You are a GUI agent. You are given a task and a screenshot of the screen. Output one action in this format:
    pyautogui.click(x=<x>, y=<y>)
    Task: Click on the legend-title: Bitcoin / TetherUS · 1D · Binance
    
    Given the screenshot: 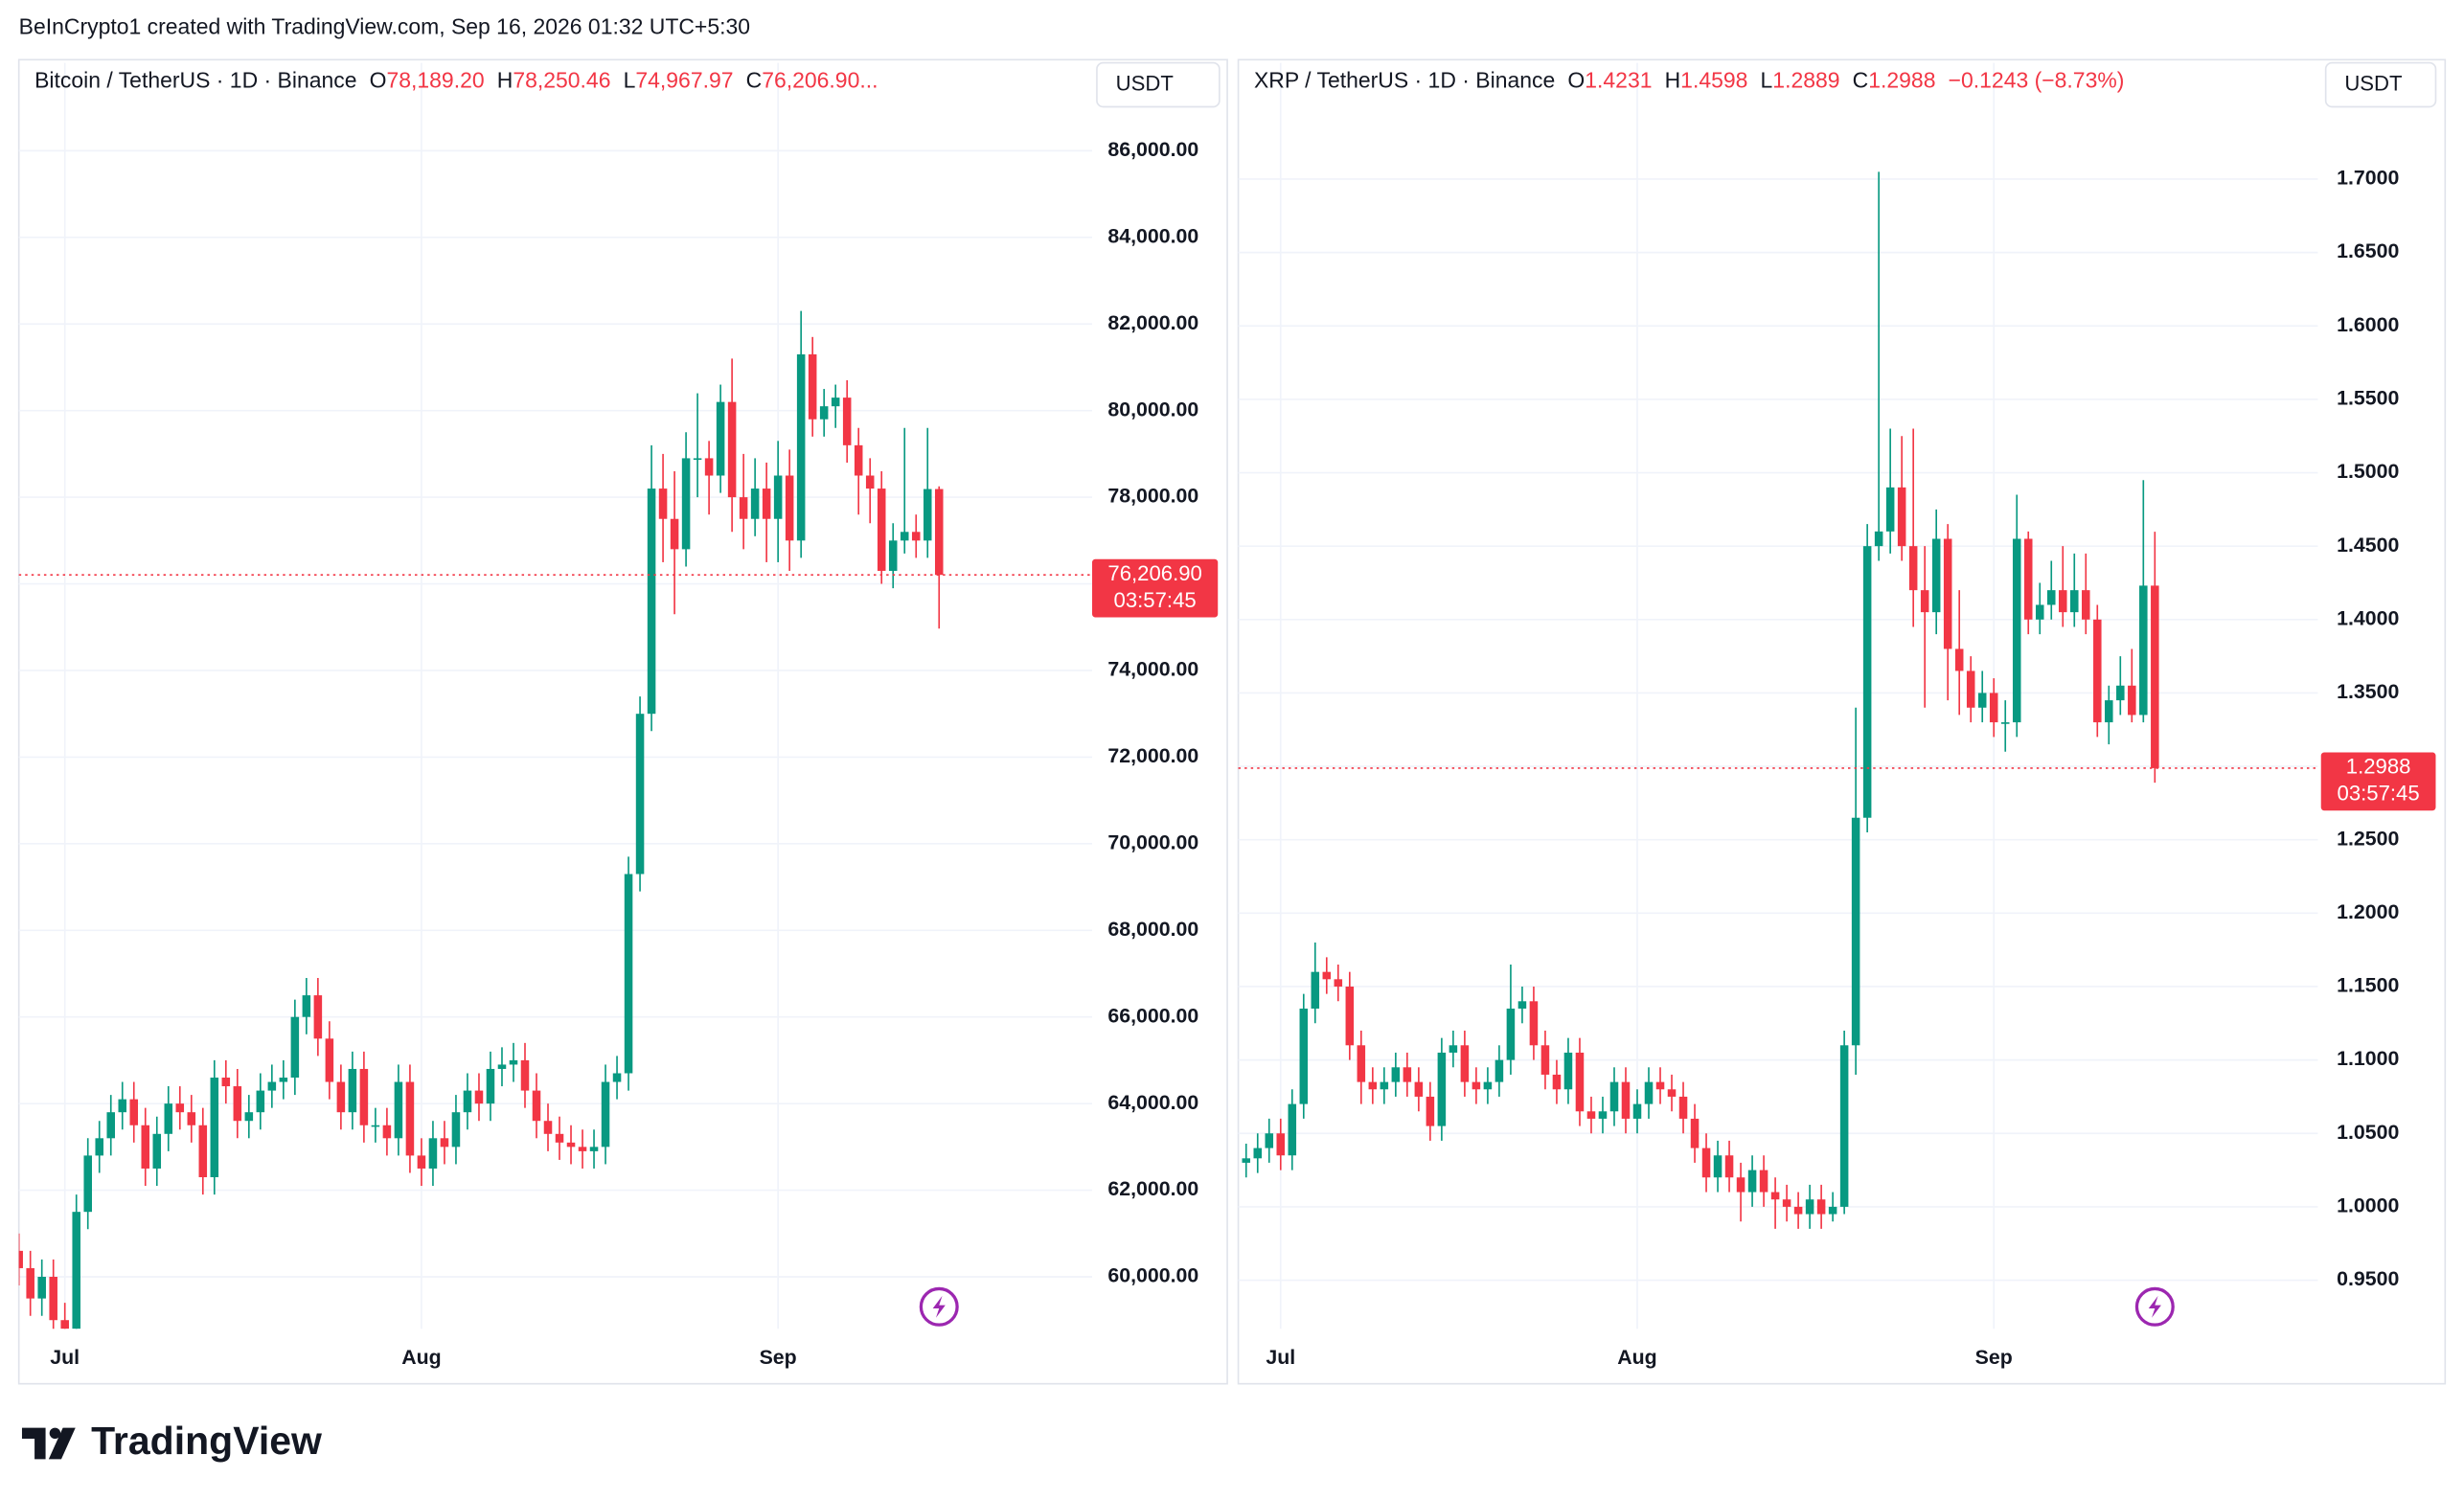 What is the action you would take?
    pyautogui.click(x=195, y=79)
    